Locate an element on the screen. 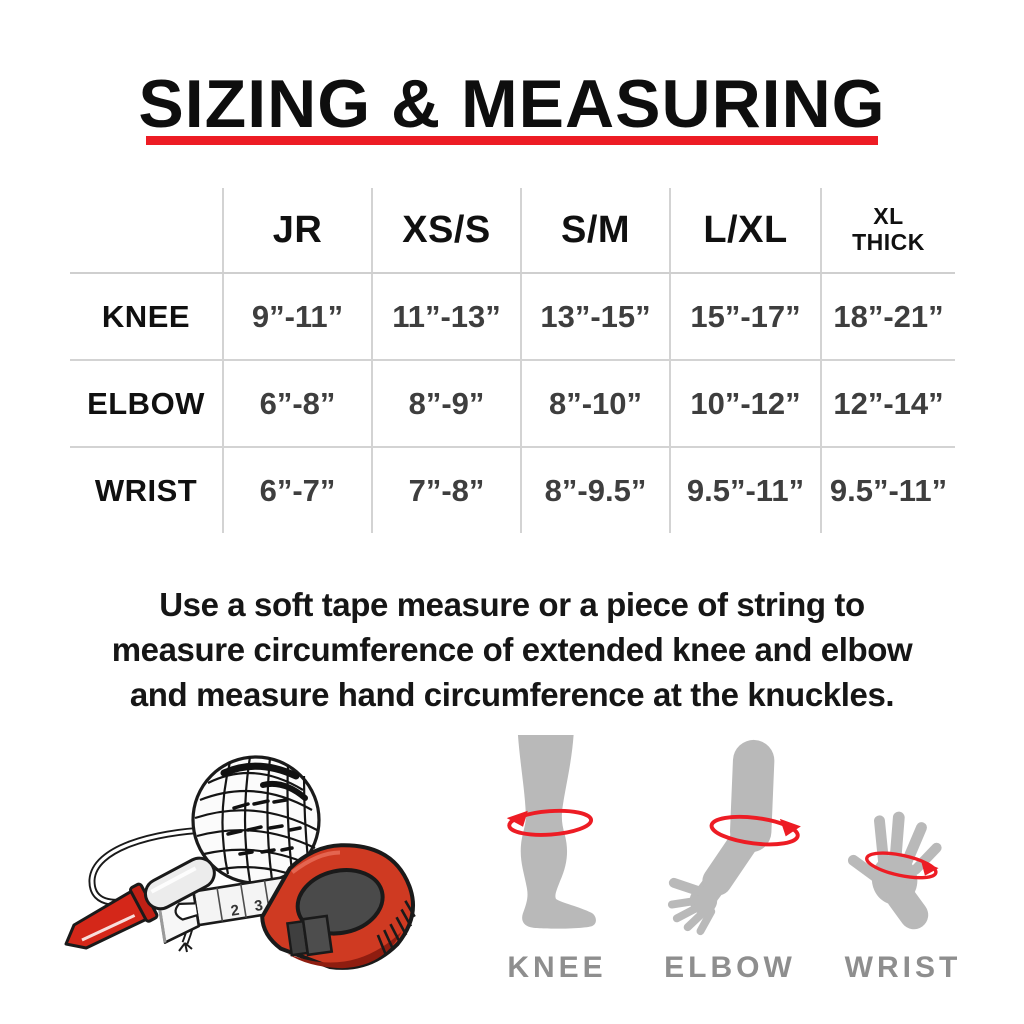 This screenshot has width=1024, height=1024. size-cell: 6”-8” is located at coordinates (298, 404).